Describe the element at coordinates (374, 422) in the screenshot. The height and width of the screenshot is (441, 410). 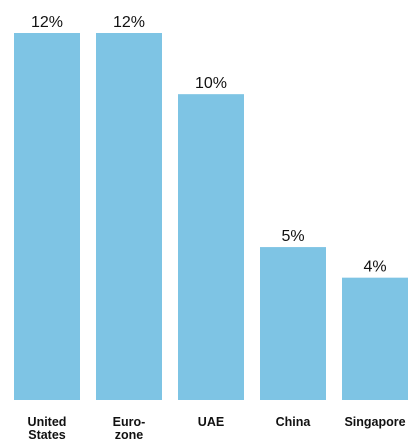
I see `category-label-4: Singapore` at that location.